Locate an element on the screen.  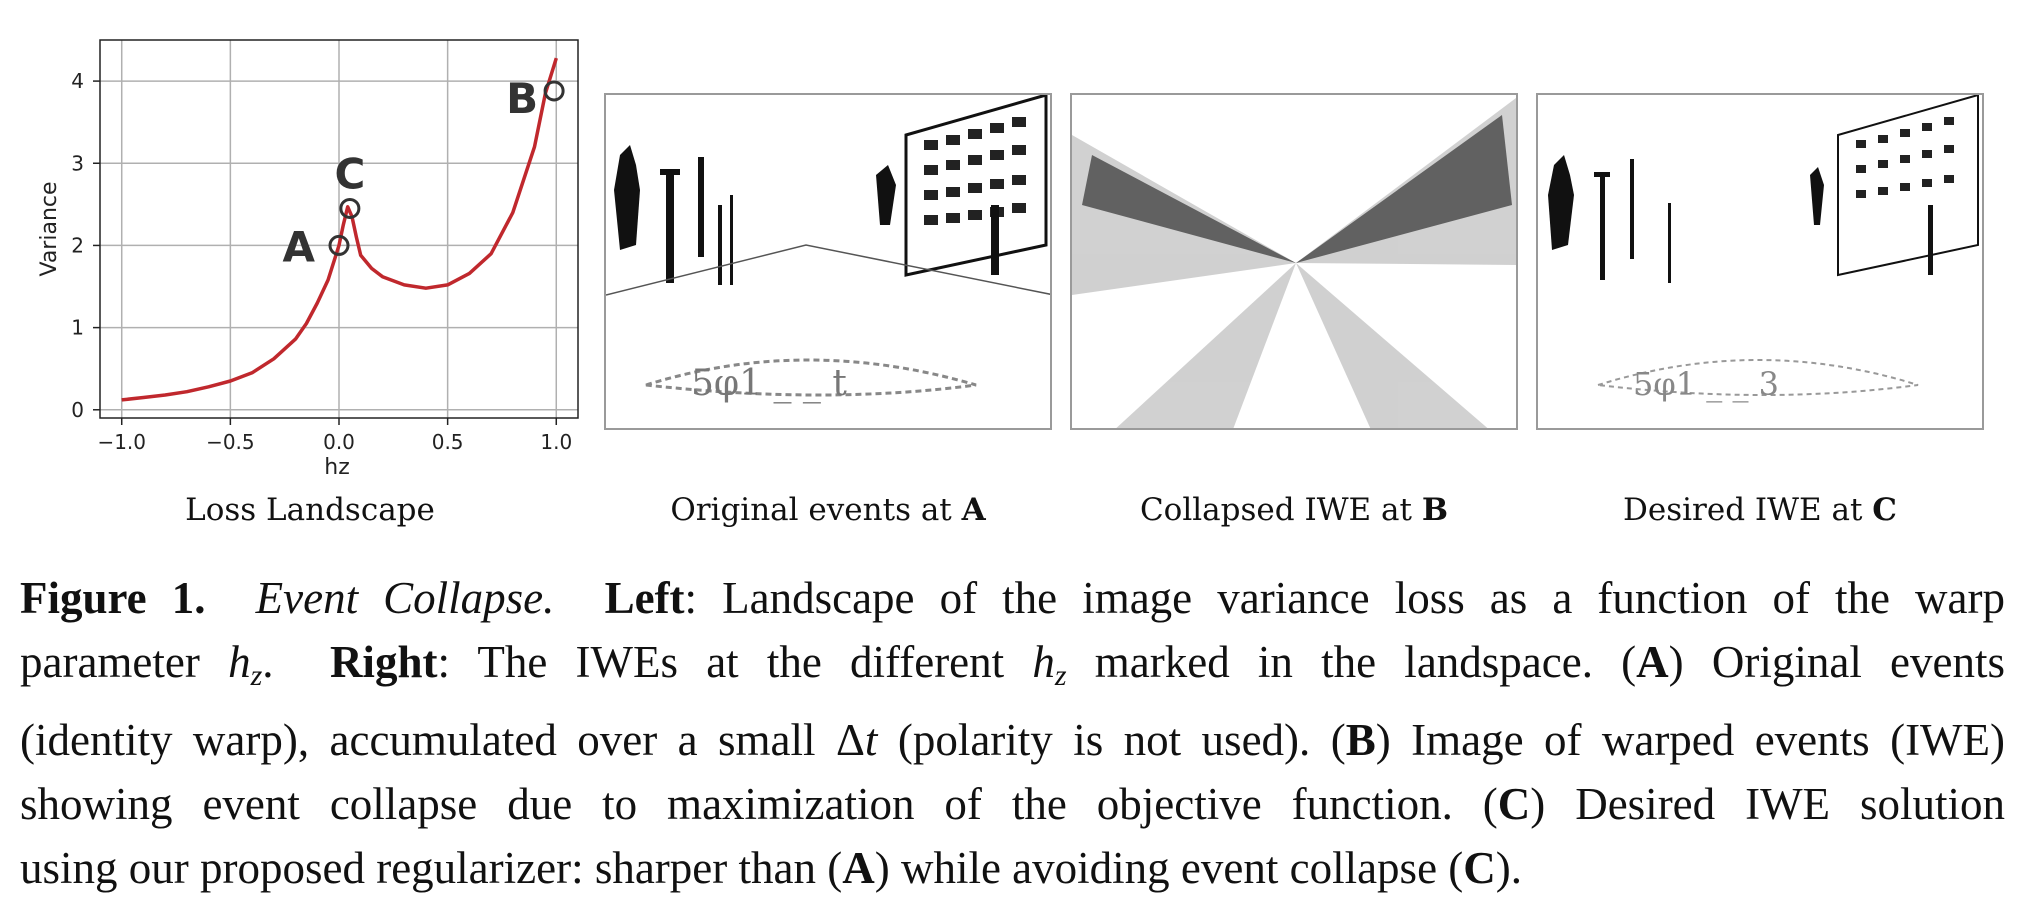
y-tick-label: 1 is located at coordinates (77, 328).